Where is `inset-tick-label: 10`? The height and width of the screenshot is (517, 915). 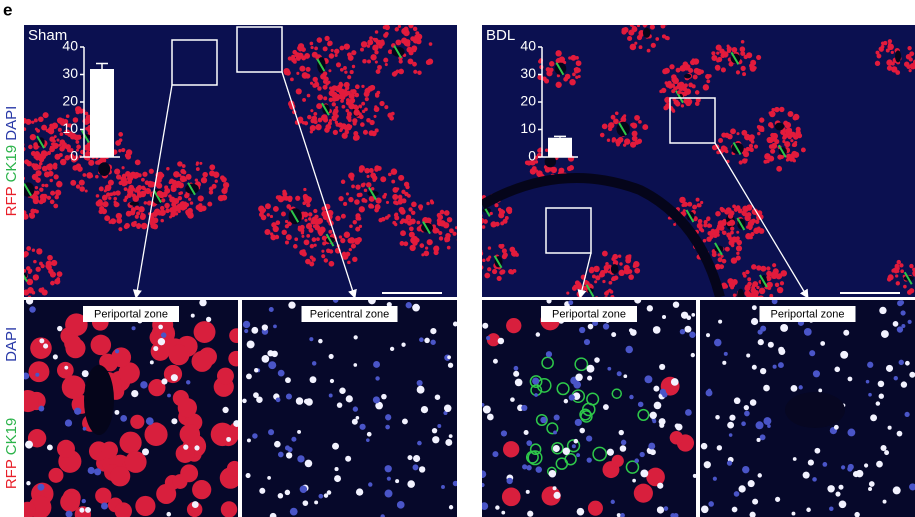 inset-tick-label: 10 is located at coordinates (70, 128).